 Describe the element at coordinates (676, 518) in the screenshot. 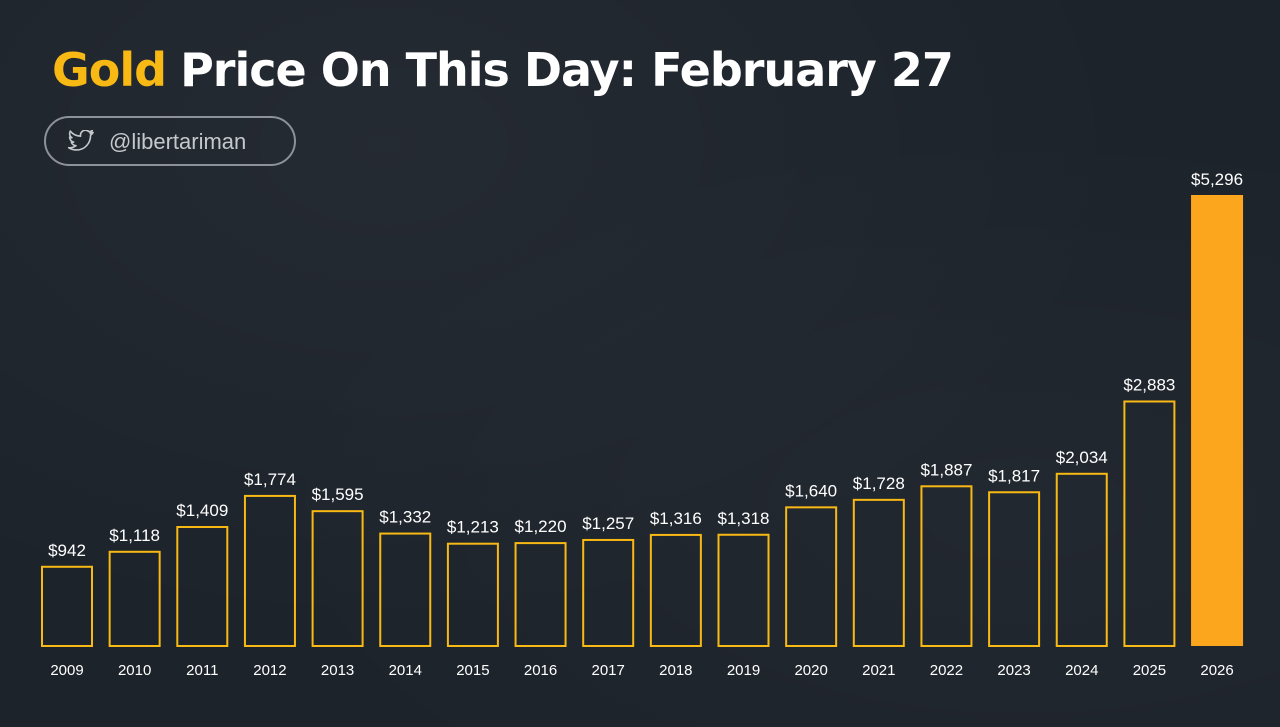

I see `value-label-2018: $1,316` at that location.